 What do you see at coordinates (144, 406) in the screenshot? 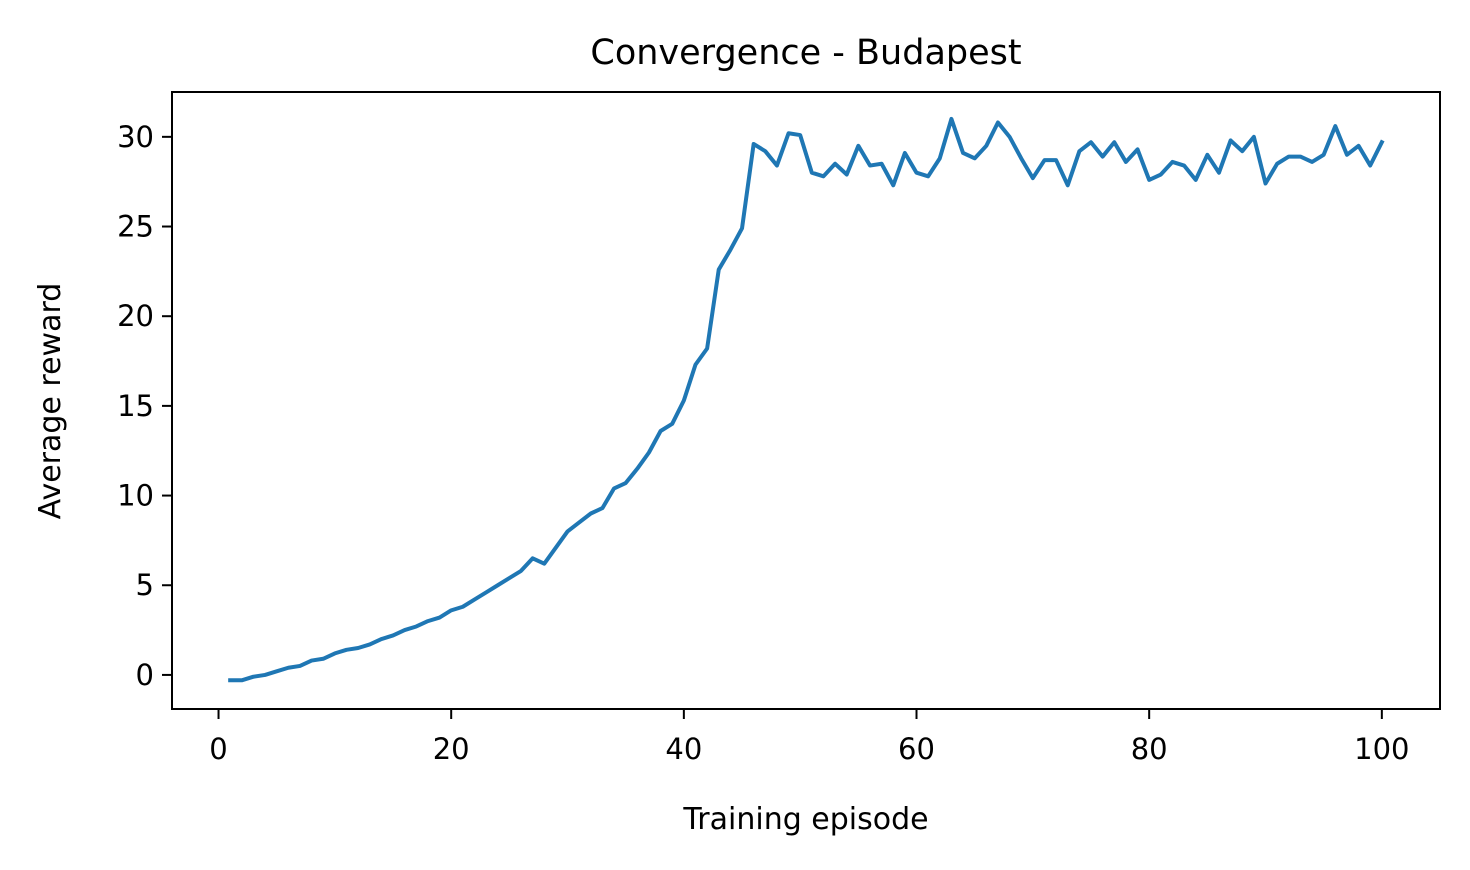
I see `y-axis-ticks: 0 5 10 15 20 25 30` at bounding box center [144, 406].